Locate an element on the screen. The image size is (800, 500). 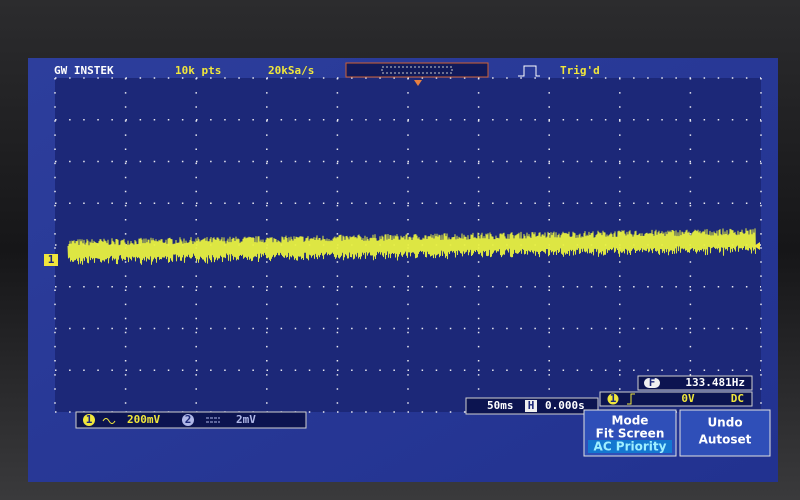
trigger-source-icon is located at coordinates (613, 399).